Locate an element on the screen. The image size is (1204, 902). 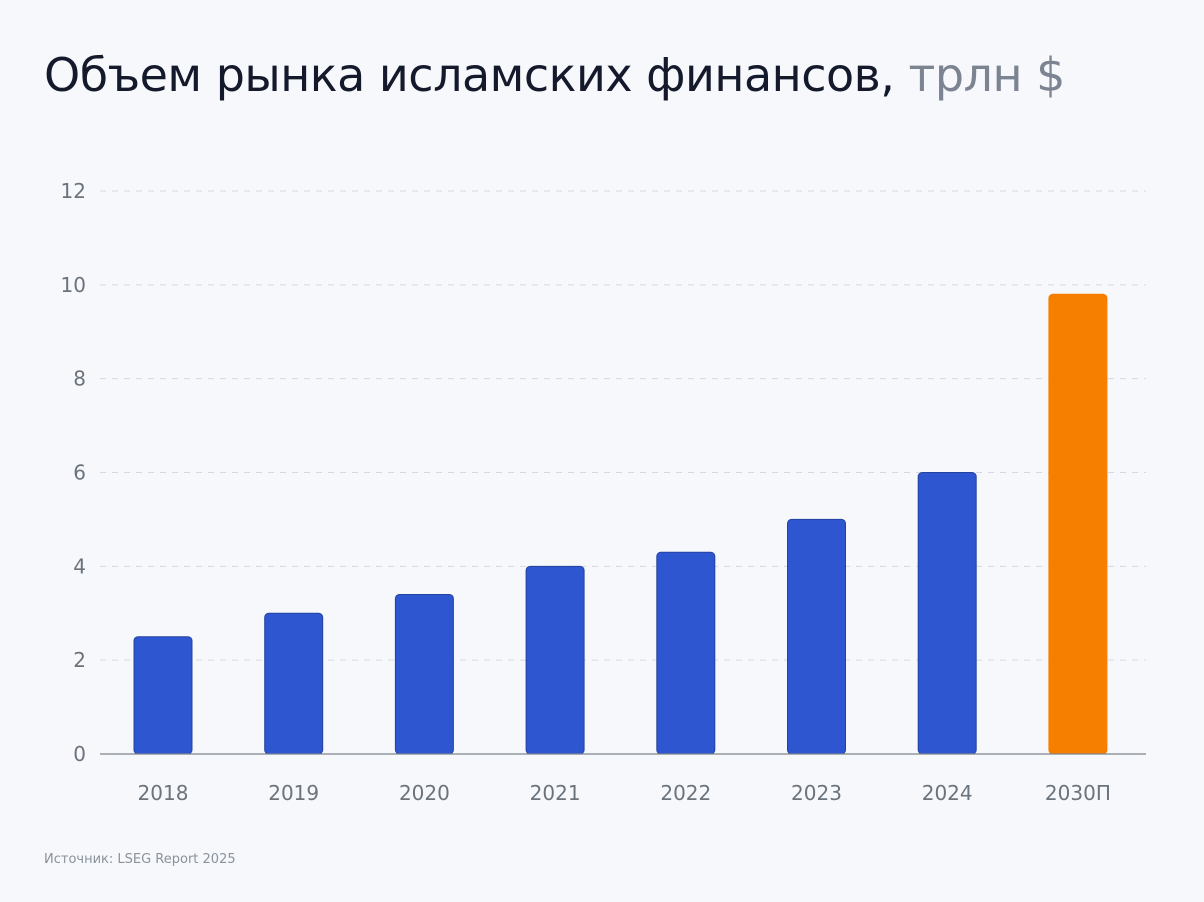
x-tick-label: 2020 is located at coordinates (424, 793).